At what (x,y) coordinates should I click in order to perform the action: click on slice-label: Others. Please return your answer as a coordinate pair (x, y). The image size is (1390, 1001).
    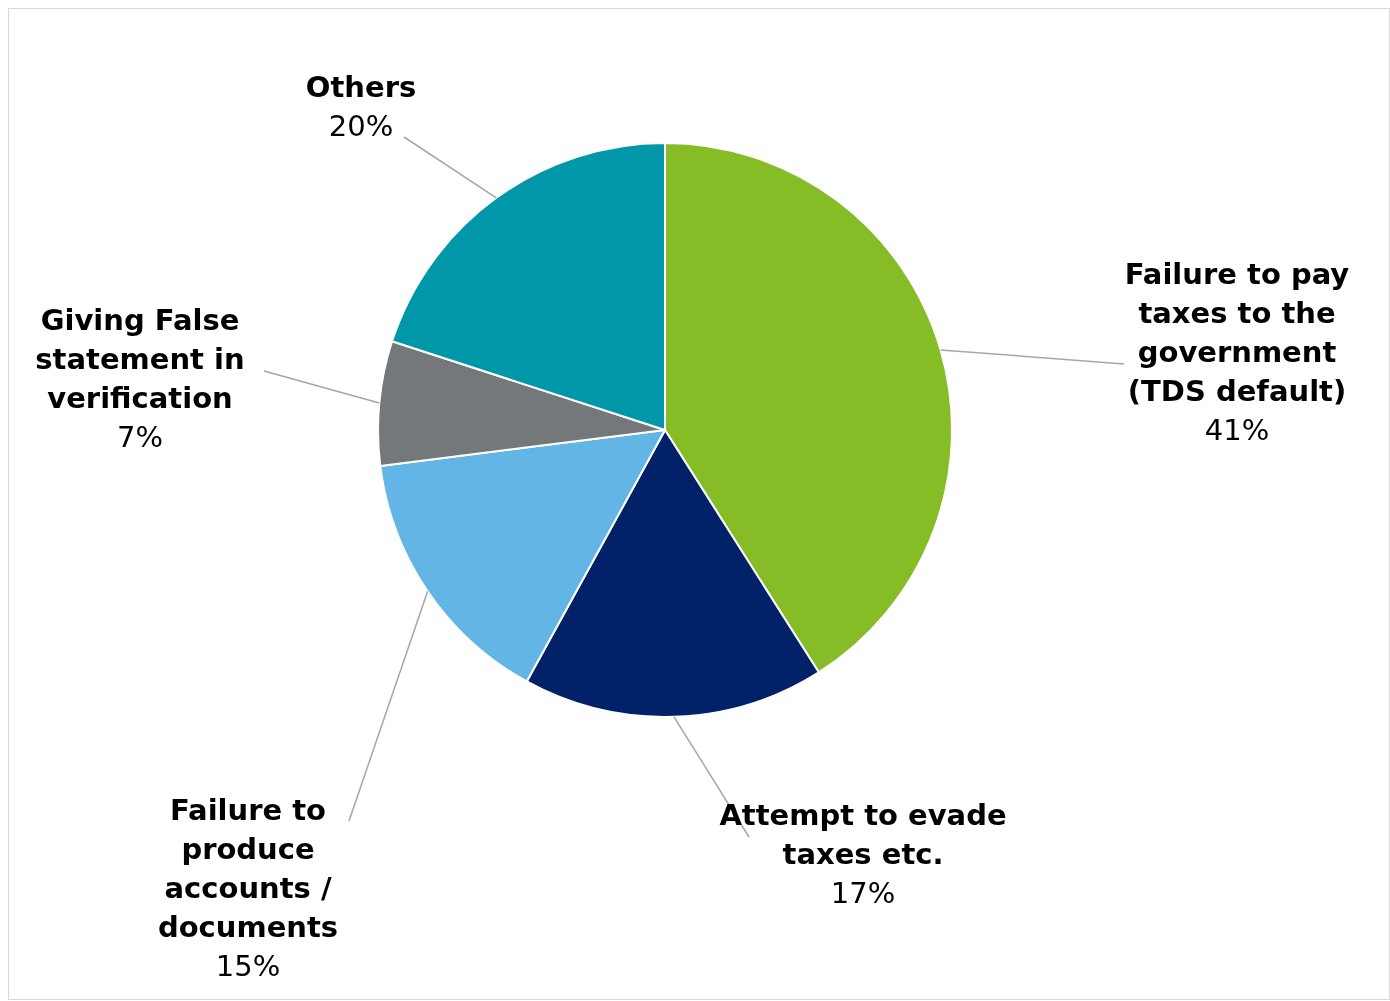
    Looking at the image, I should click on (361, 86).